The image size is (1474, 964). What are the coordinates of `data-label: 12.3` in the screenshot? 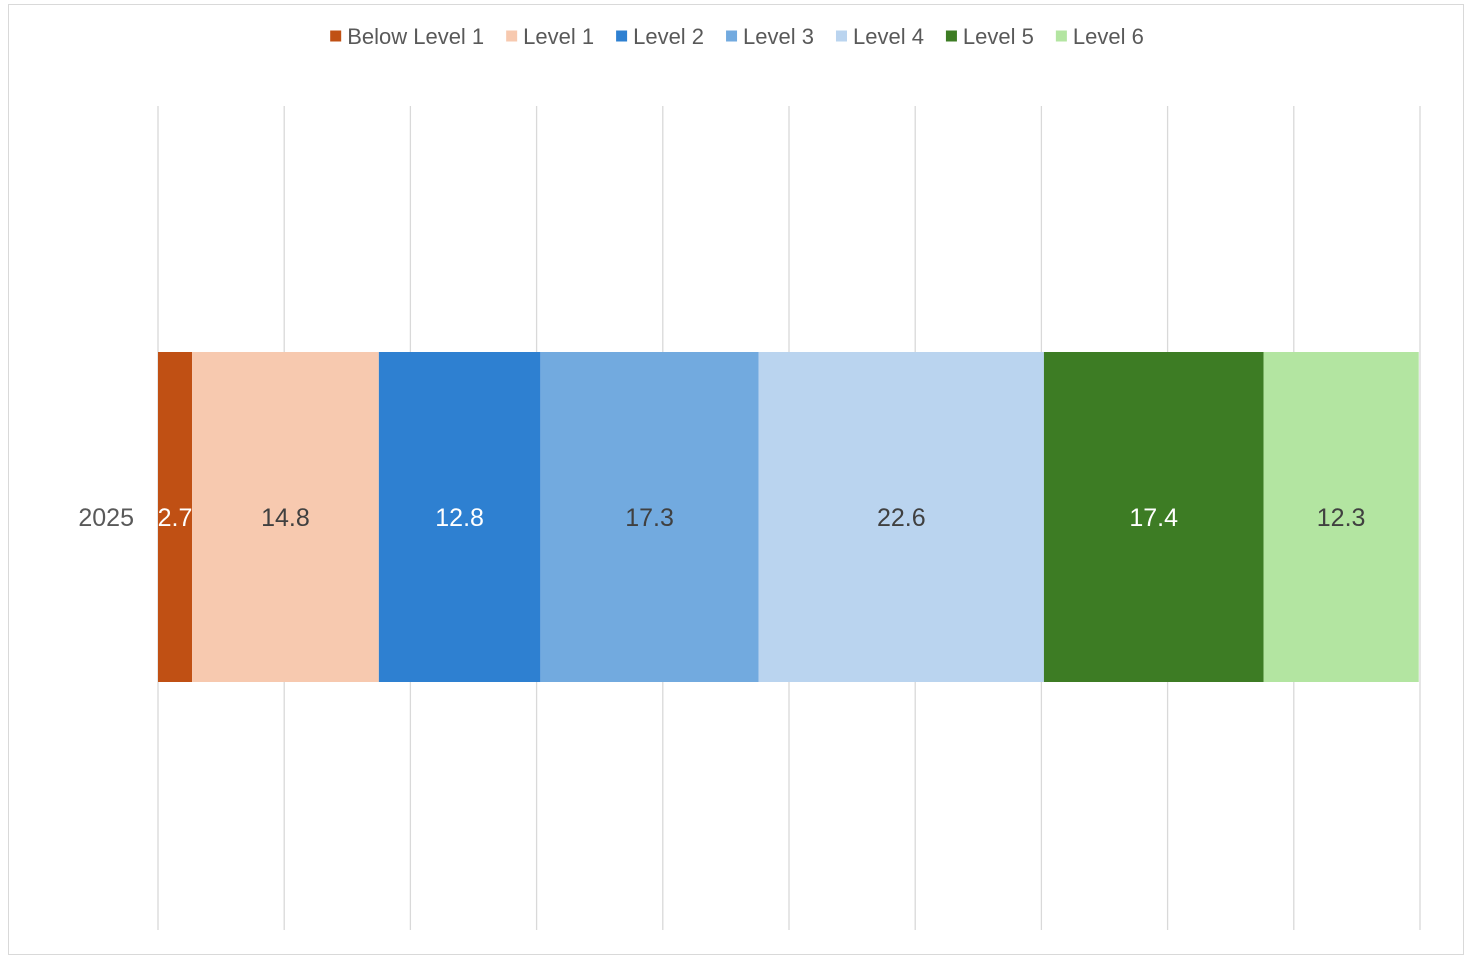 It's located at (1341, 518).